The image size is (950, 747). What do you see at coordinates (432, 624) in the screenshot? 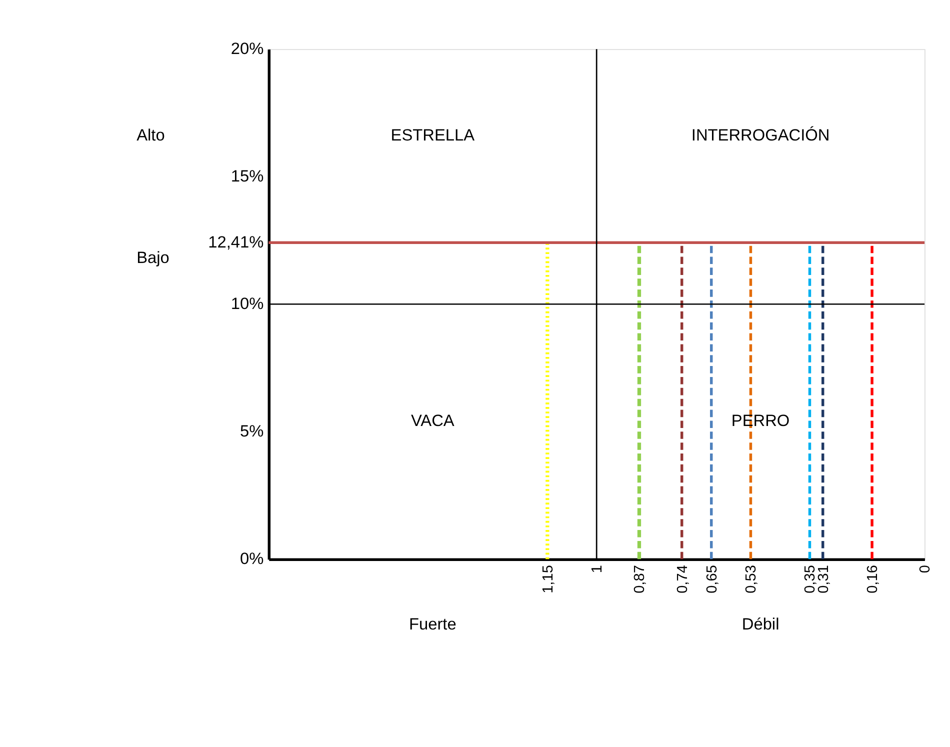
I see `text: Fuerte` at bounding box center [432, 624].